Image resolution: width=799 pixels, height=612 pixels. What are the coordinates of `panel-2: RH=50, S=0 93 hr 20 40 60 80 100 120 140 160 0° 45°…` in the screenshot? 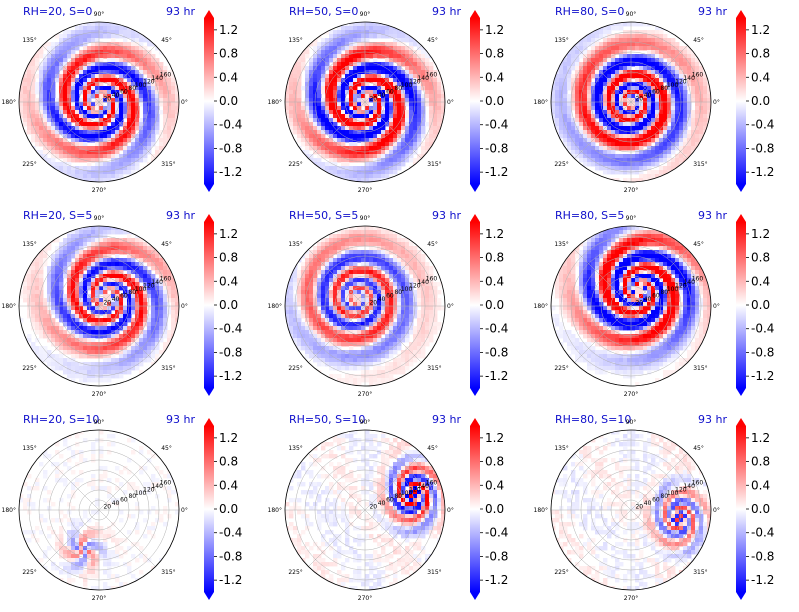 It's located at (399, 102).